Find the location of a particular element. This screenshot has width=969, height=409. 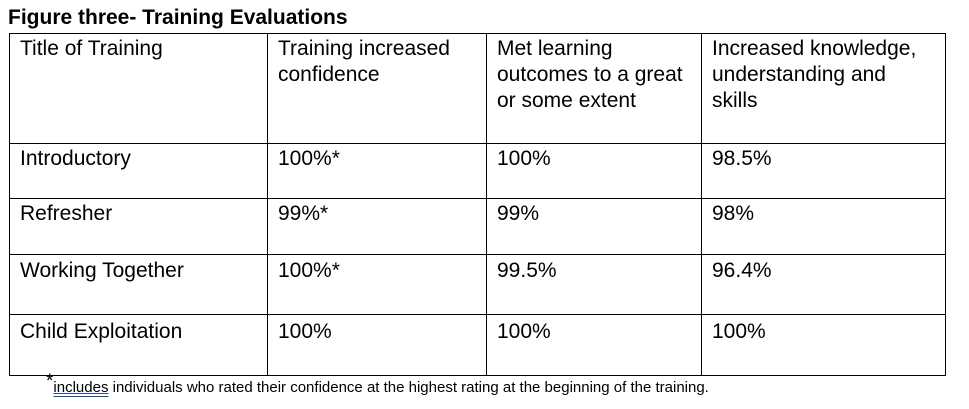

confidence-cell: 99%* is located at coordinates (377, 226).